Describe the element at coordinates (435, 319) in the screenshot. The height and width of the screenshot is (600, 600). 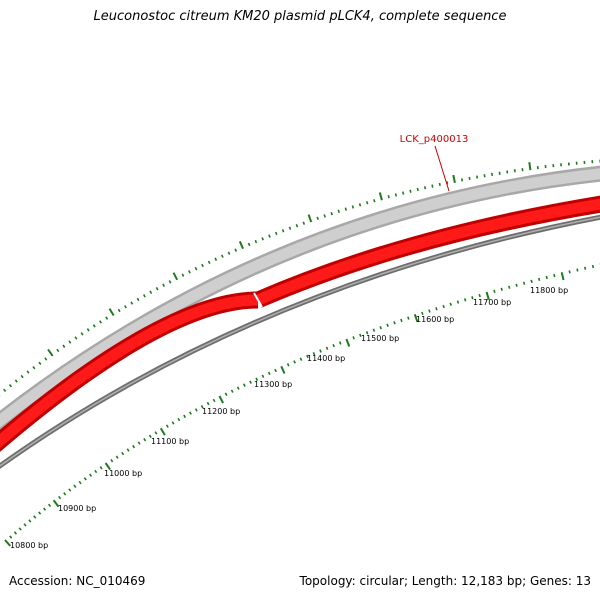
I see `tick-label: 11600 bp` at that location.